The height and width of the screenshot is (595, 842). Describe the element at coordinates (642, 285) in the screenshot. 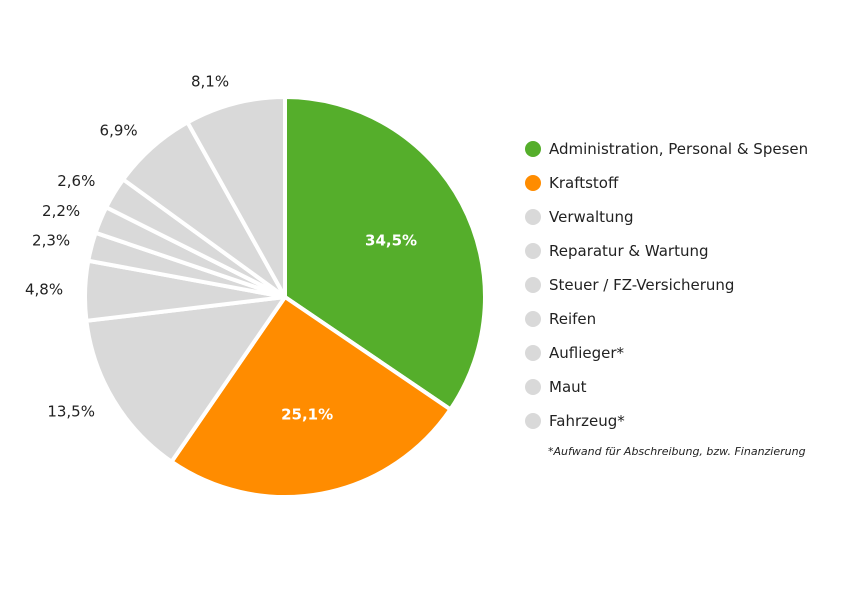

I see `legend-label: Steuer / FZ-Versicherung` at that location.